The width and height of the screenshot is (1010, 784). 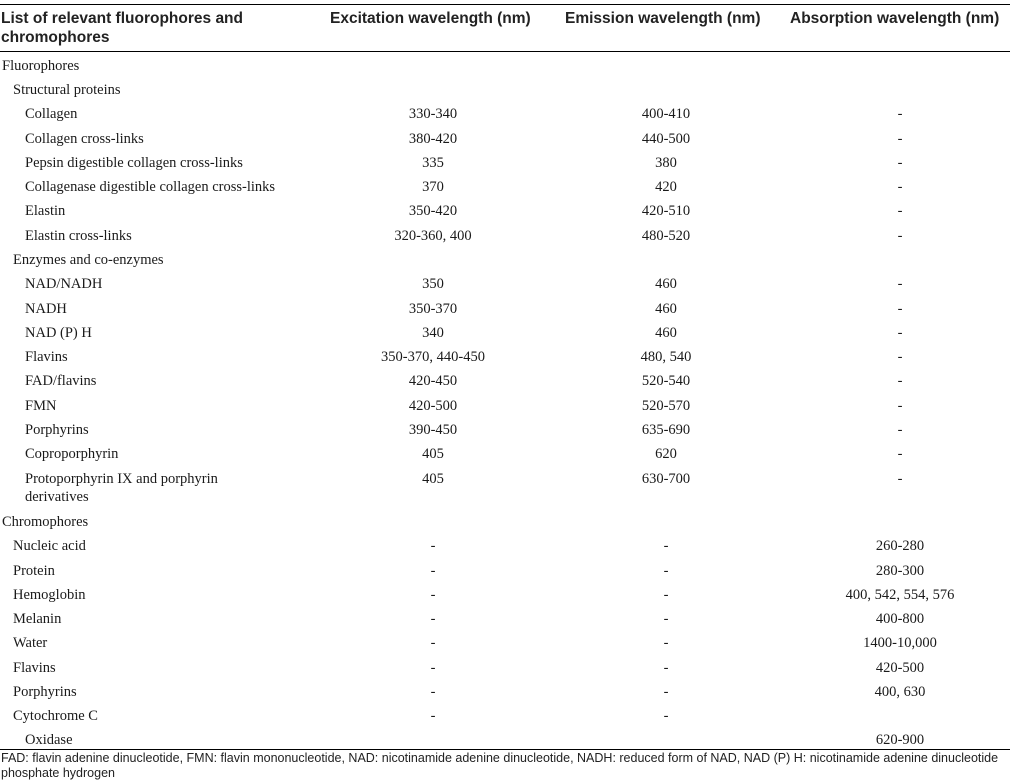 I want to click on top-rule, so click(x=505, y=4).